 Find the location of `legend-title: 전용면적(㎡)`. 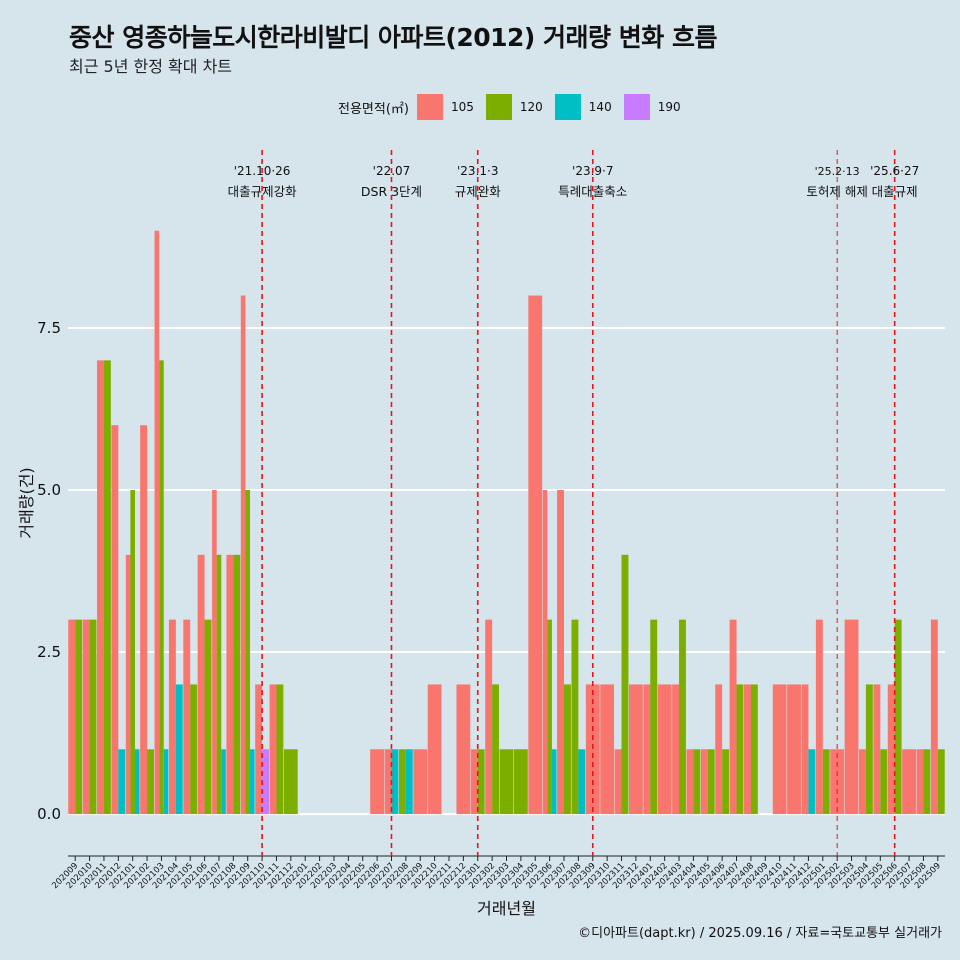

legend-title: 전용면적(㎡) is located at coordinates (373, 109).